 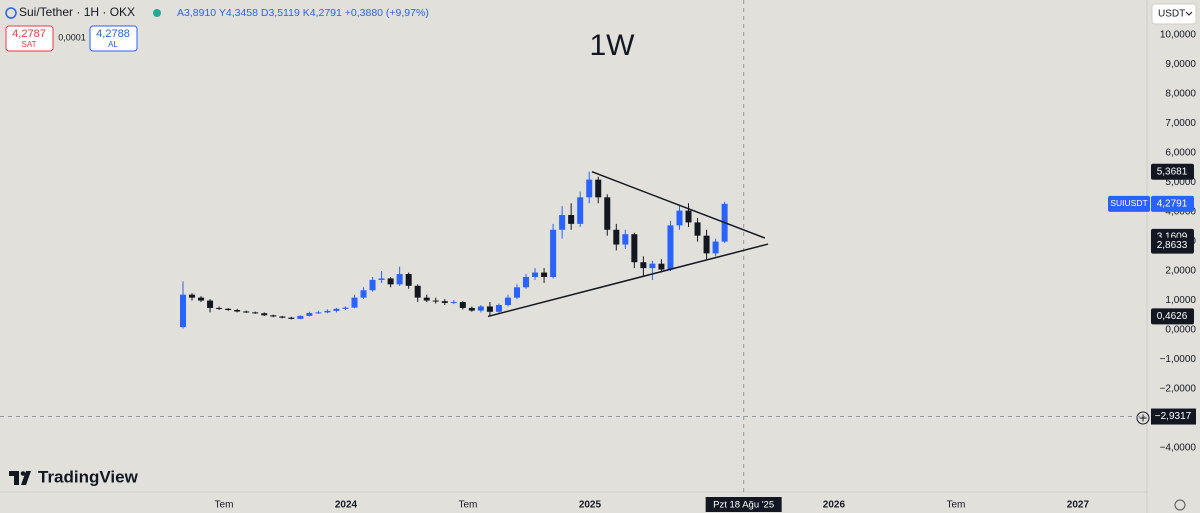 What do you see at coordinates (29, 38) in the screenshot?
I see `sell-button` at bounding box center [29, 38].